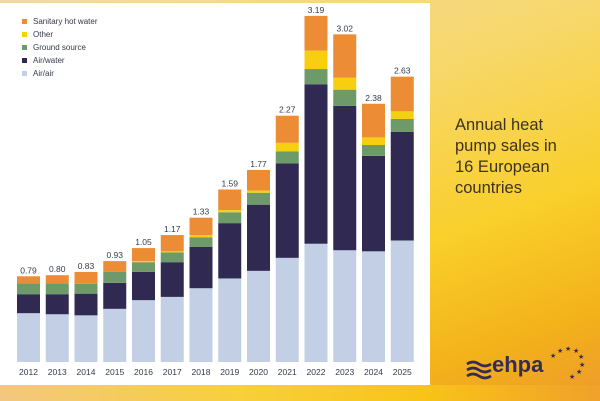 Image resolution: width=600 pixels, height=401 pixels. What do you see at coordinates (115, 277) in the screenshot?
I see `bar-segment-ground-source-2015` at bounding box center [115, 277].